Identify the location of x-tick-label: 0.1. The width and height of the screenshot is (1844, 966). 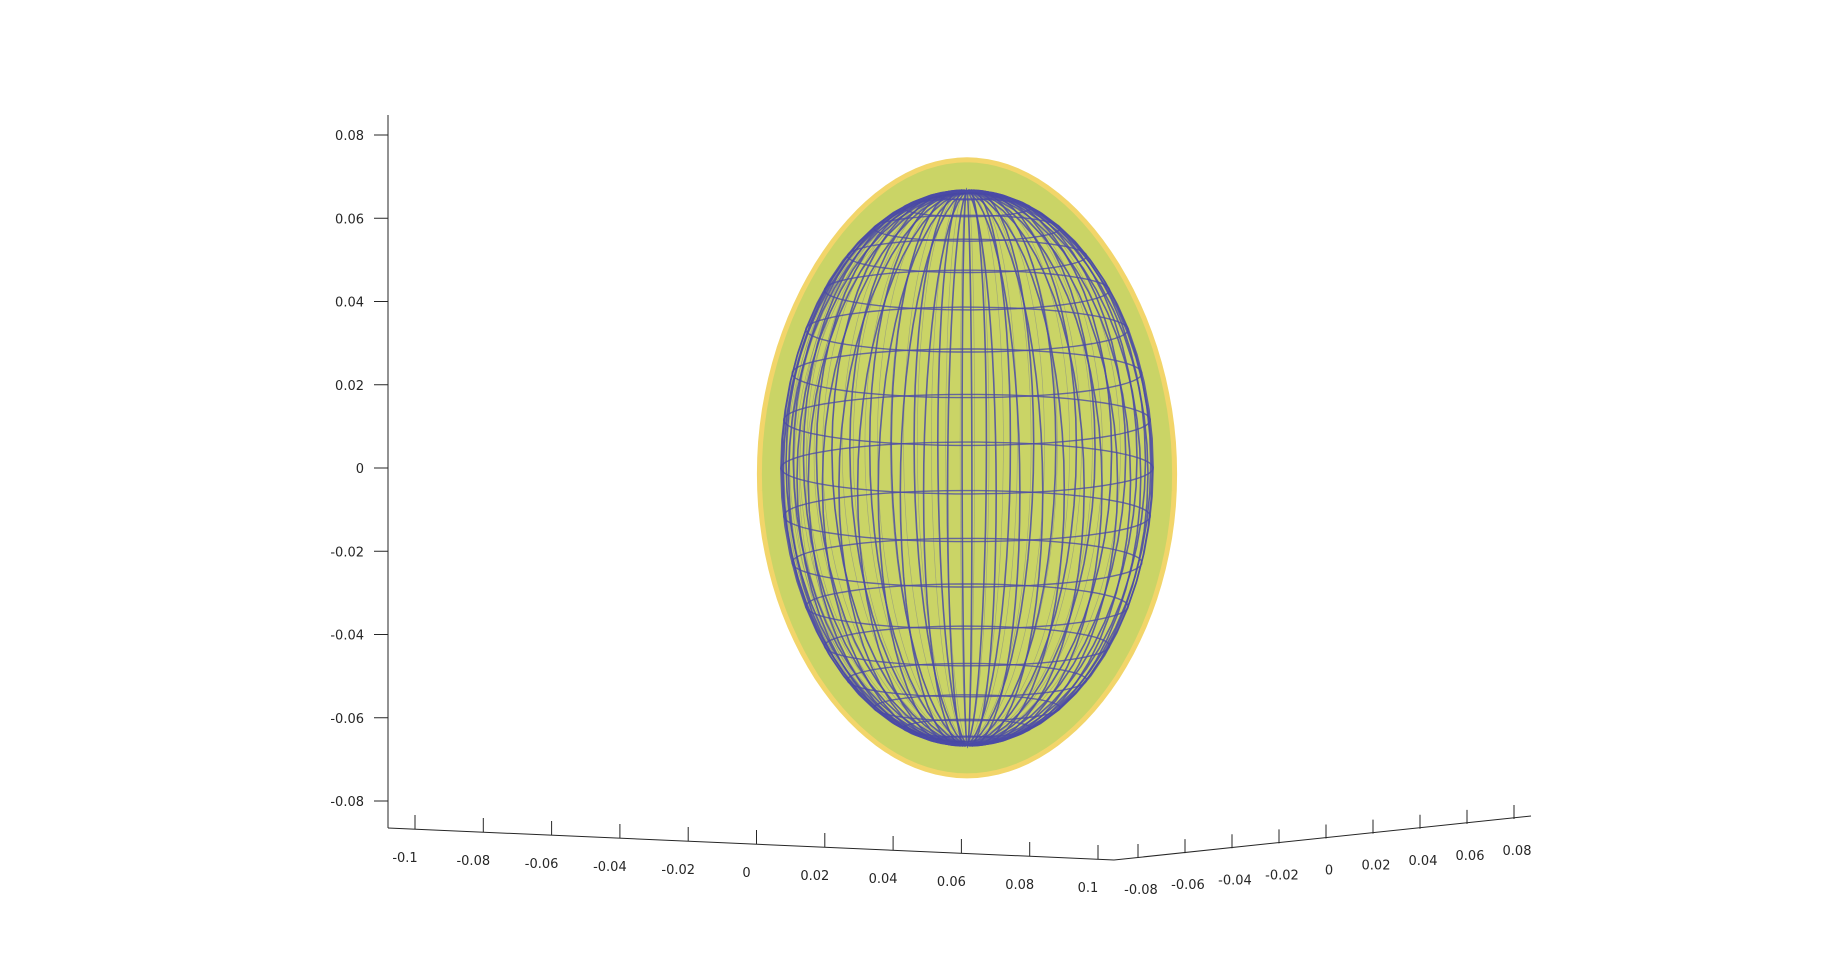
(1088, 888).